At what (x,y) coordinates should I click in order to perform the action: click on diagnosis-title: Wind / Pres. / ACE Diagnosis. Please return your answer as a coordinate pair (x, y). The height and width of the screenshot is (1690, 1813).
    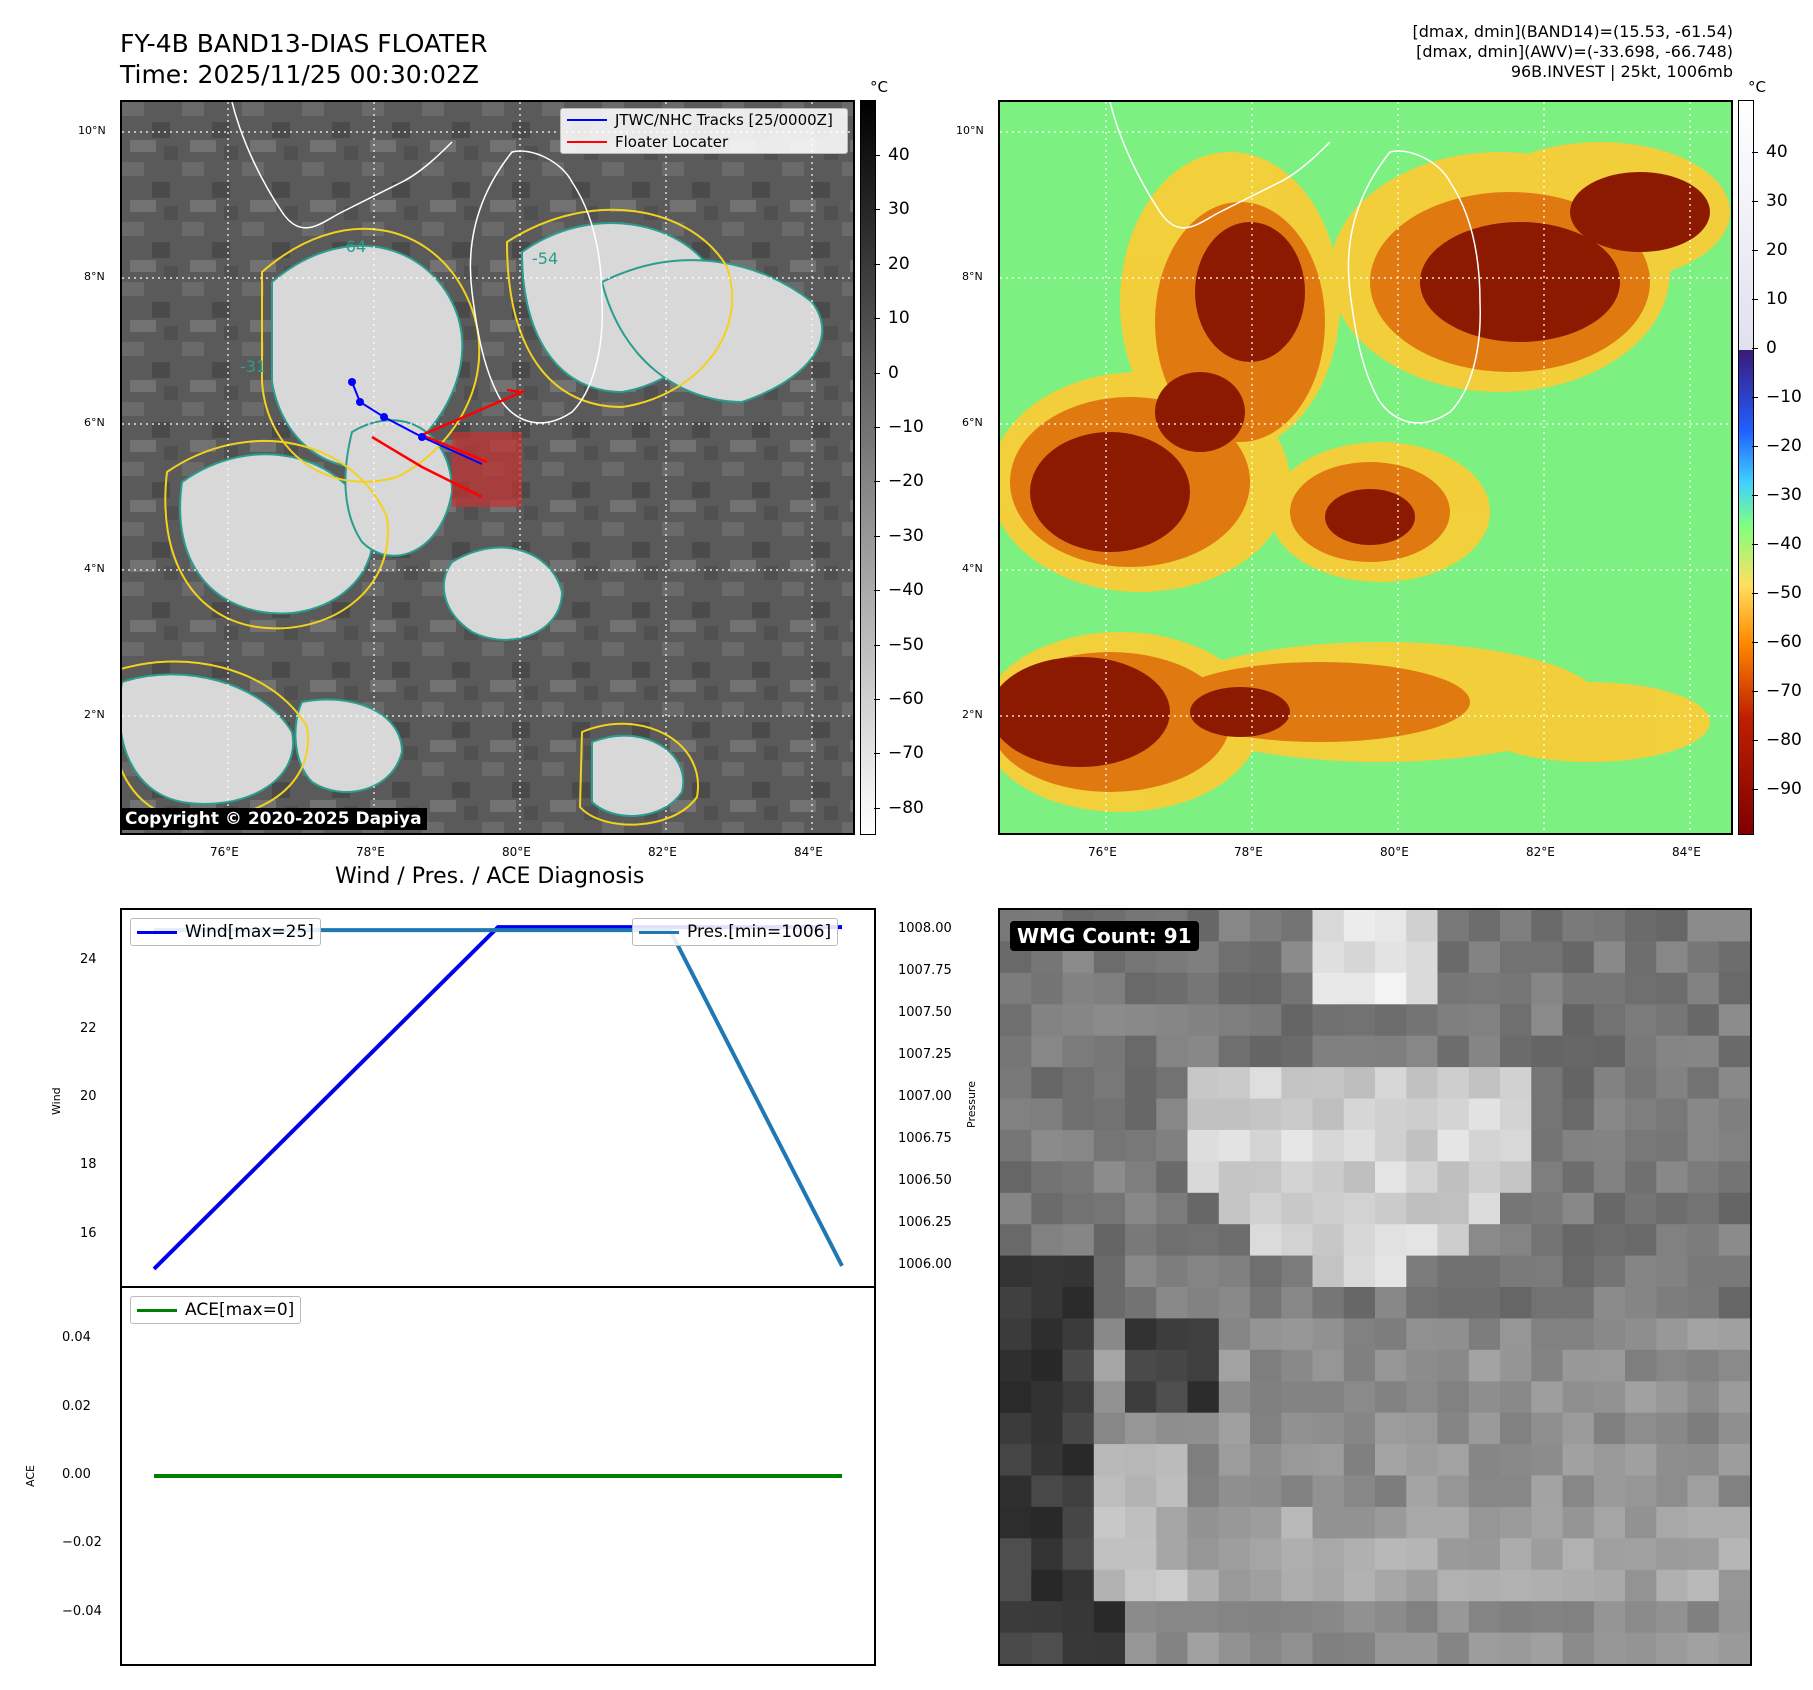
    Looking at the image, I should click on (490, 876).